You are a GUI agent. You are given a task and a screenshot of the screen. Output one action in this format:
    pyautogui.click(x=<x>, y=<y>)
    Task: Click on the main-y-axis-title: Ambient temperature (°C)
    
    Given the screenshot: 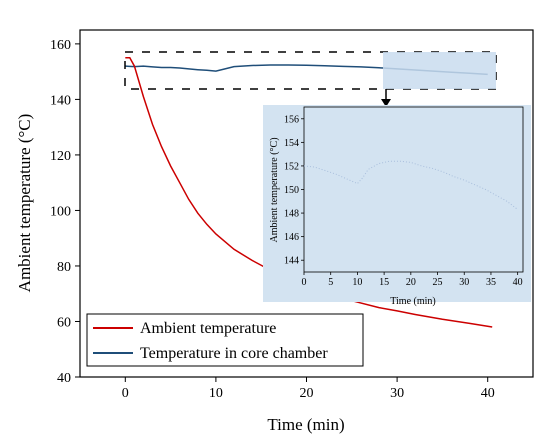 What is the action you would take?
    pyautogui.click(x=24, y=203)
    